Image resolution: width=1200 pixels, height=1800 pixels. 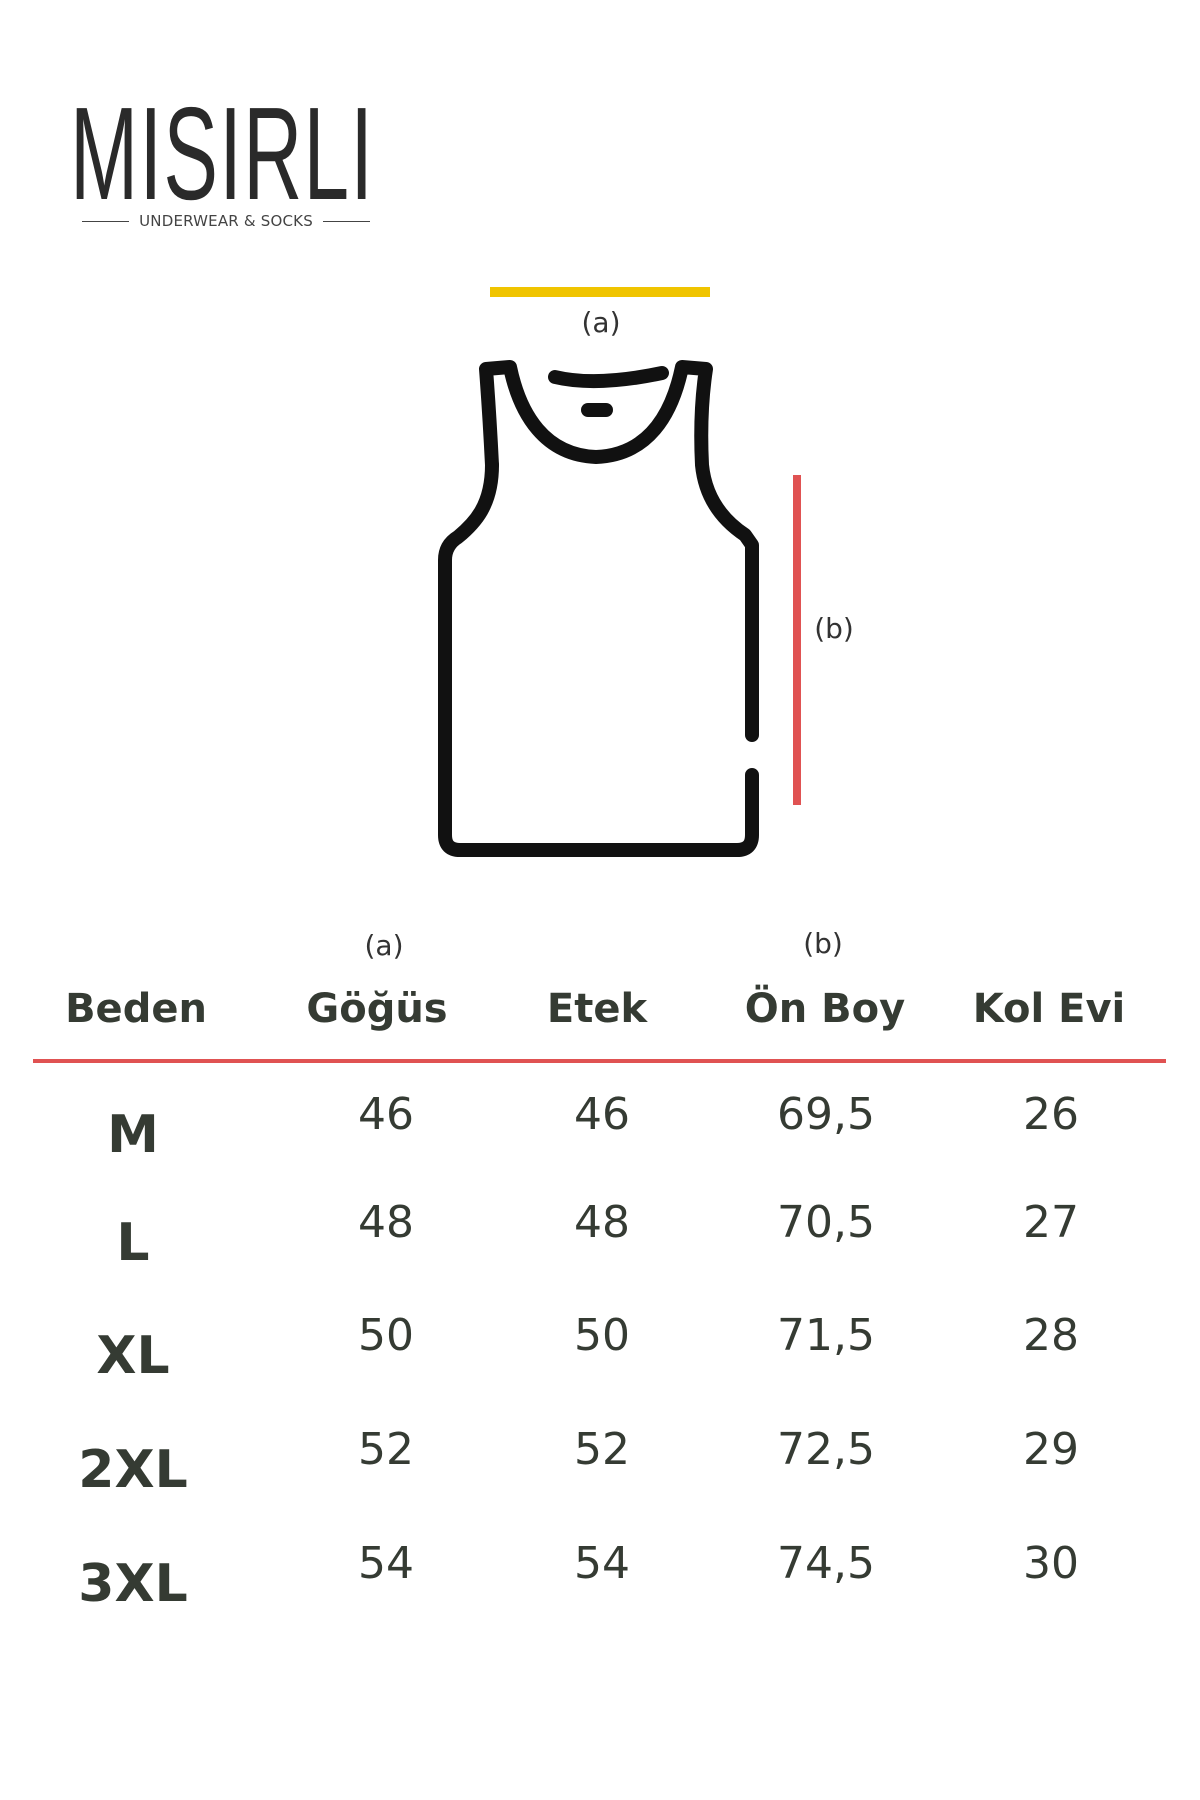 I want to click on header-gogus: Göğüs, so click(x=377, y=1009).